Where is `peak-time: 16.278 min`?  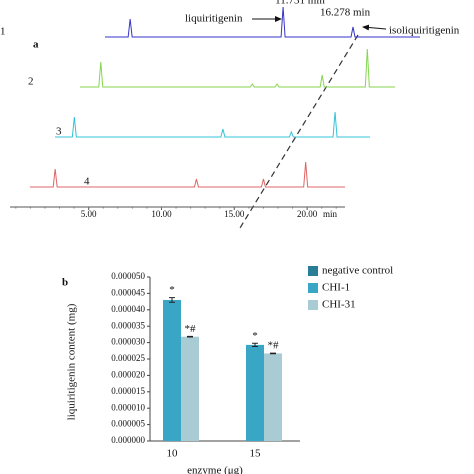 peak-time: 16.278 min is located at coordinates (345, 13).